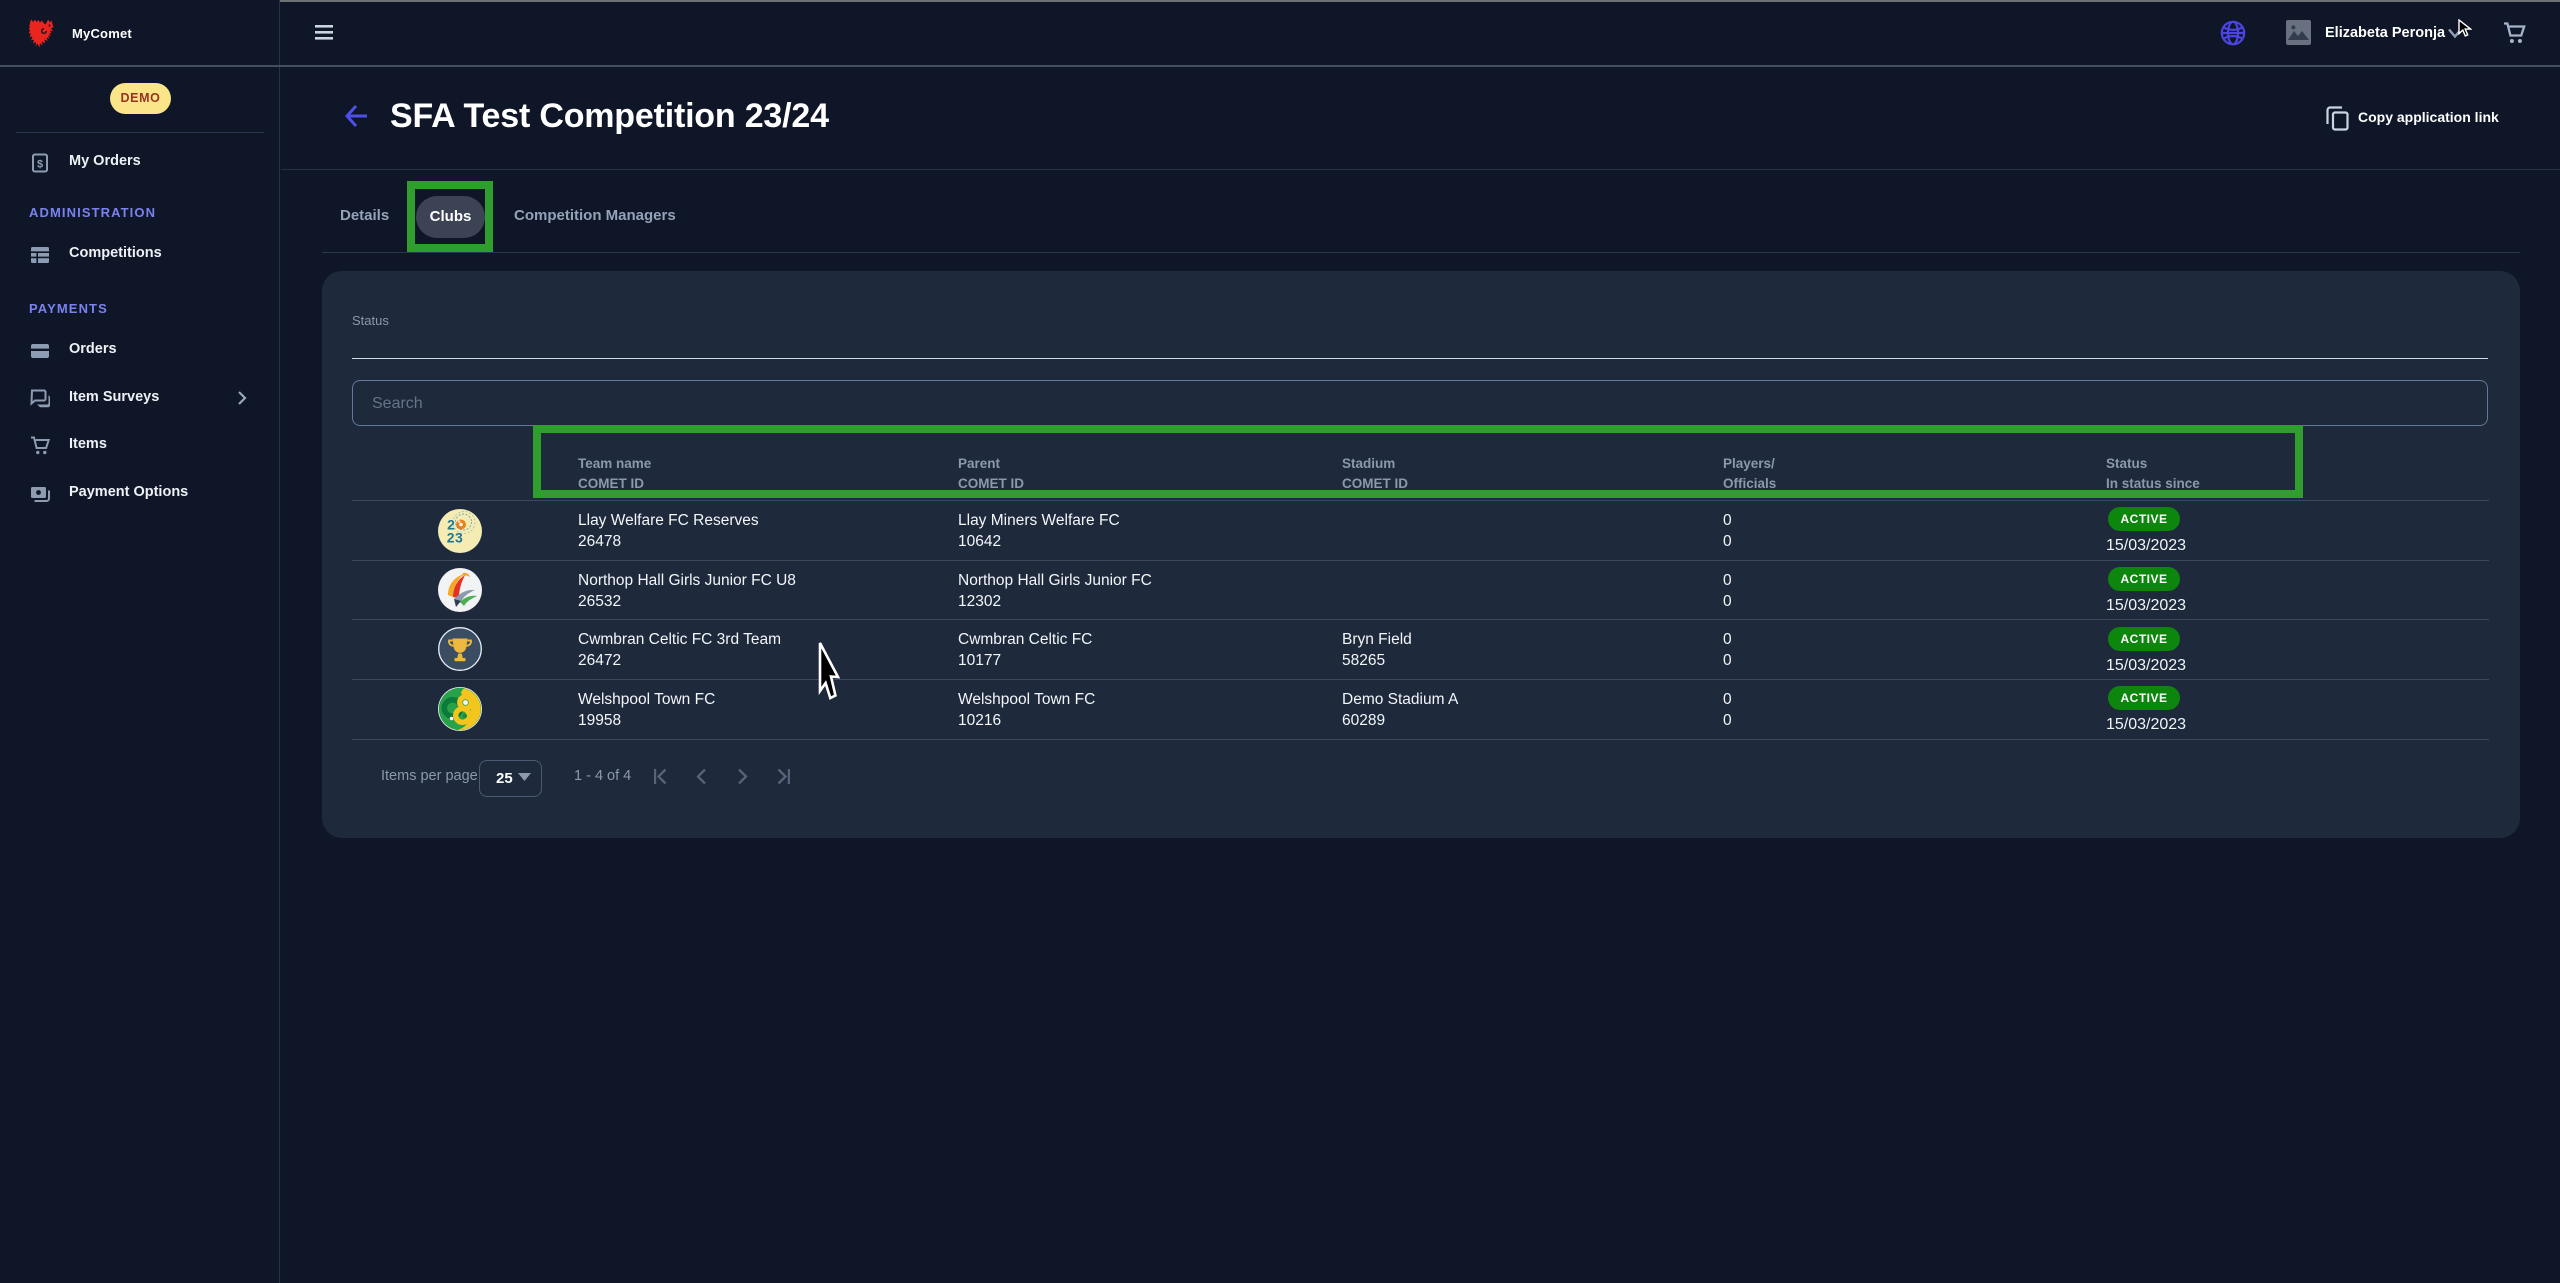  What do you see at coordinates (455, 538) in the screenshot?
I see `svg-text: 23` at bounding box center [455, 538].